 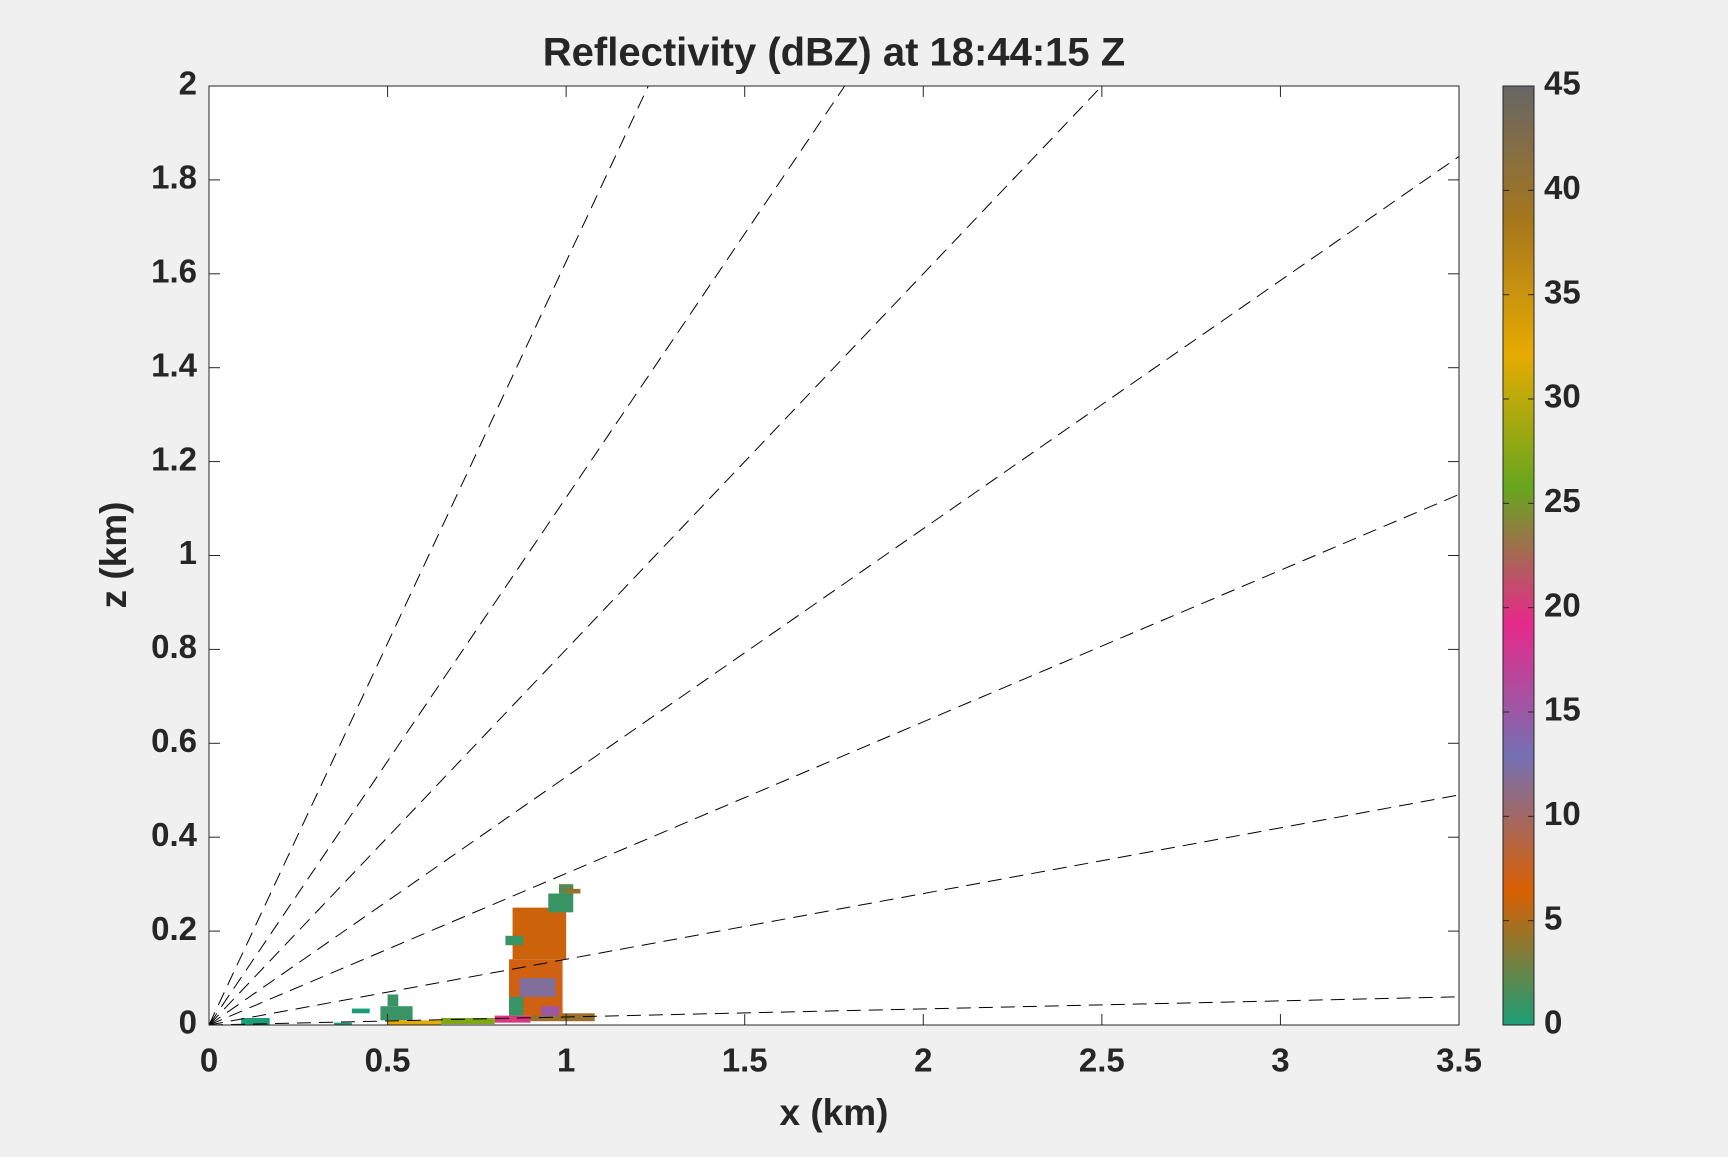 What do you see at coordinates (1459, 1060) in the screenshot?
I see `x-tick-label: 3.5` at bounding box center [1459, 1060].